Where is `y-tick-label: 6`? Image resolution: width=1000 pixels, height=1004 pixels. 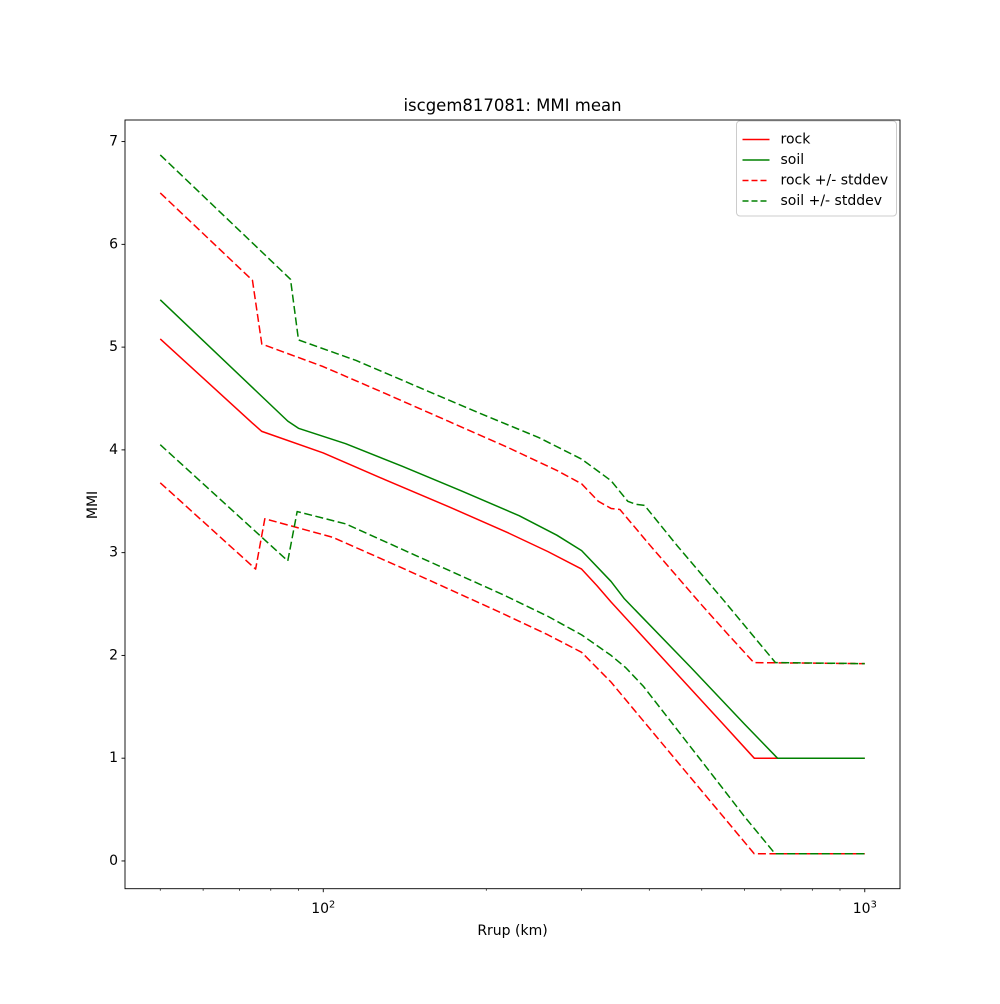 y-tick-label: 6 is located at coordinates (113, 244).